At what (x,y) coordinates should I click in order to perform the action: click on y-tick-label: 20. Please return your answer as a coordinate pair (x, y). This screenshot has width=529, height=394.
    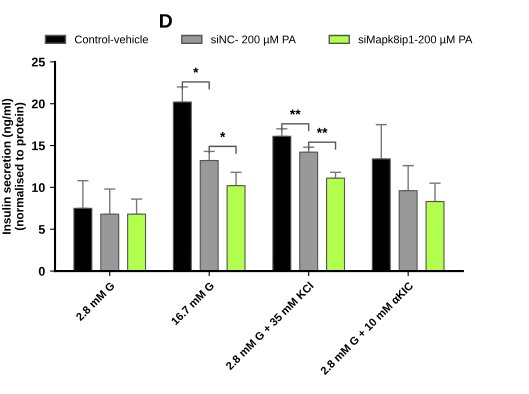
    Looking at the image, I should click on (38, 104).